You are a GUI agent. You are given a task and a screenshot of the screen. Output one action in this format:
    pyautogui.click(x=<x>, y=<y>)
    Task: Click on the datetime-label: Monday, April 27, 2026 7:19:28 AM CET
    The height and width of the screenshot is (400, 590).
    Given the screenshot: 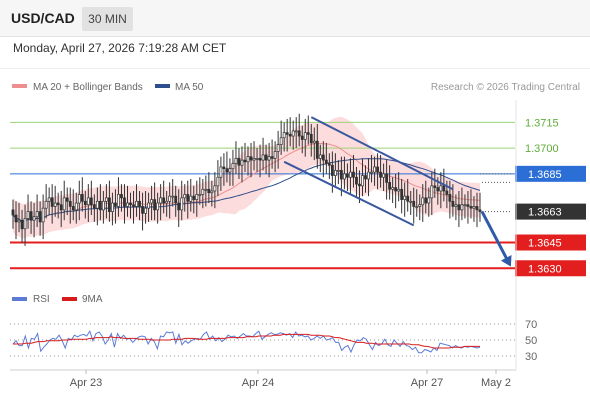 What is the action you would take?
    pyautogui.click(x=120, y=48)
    